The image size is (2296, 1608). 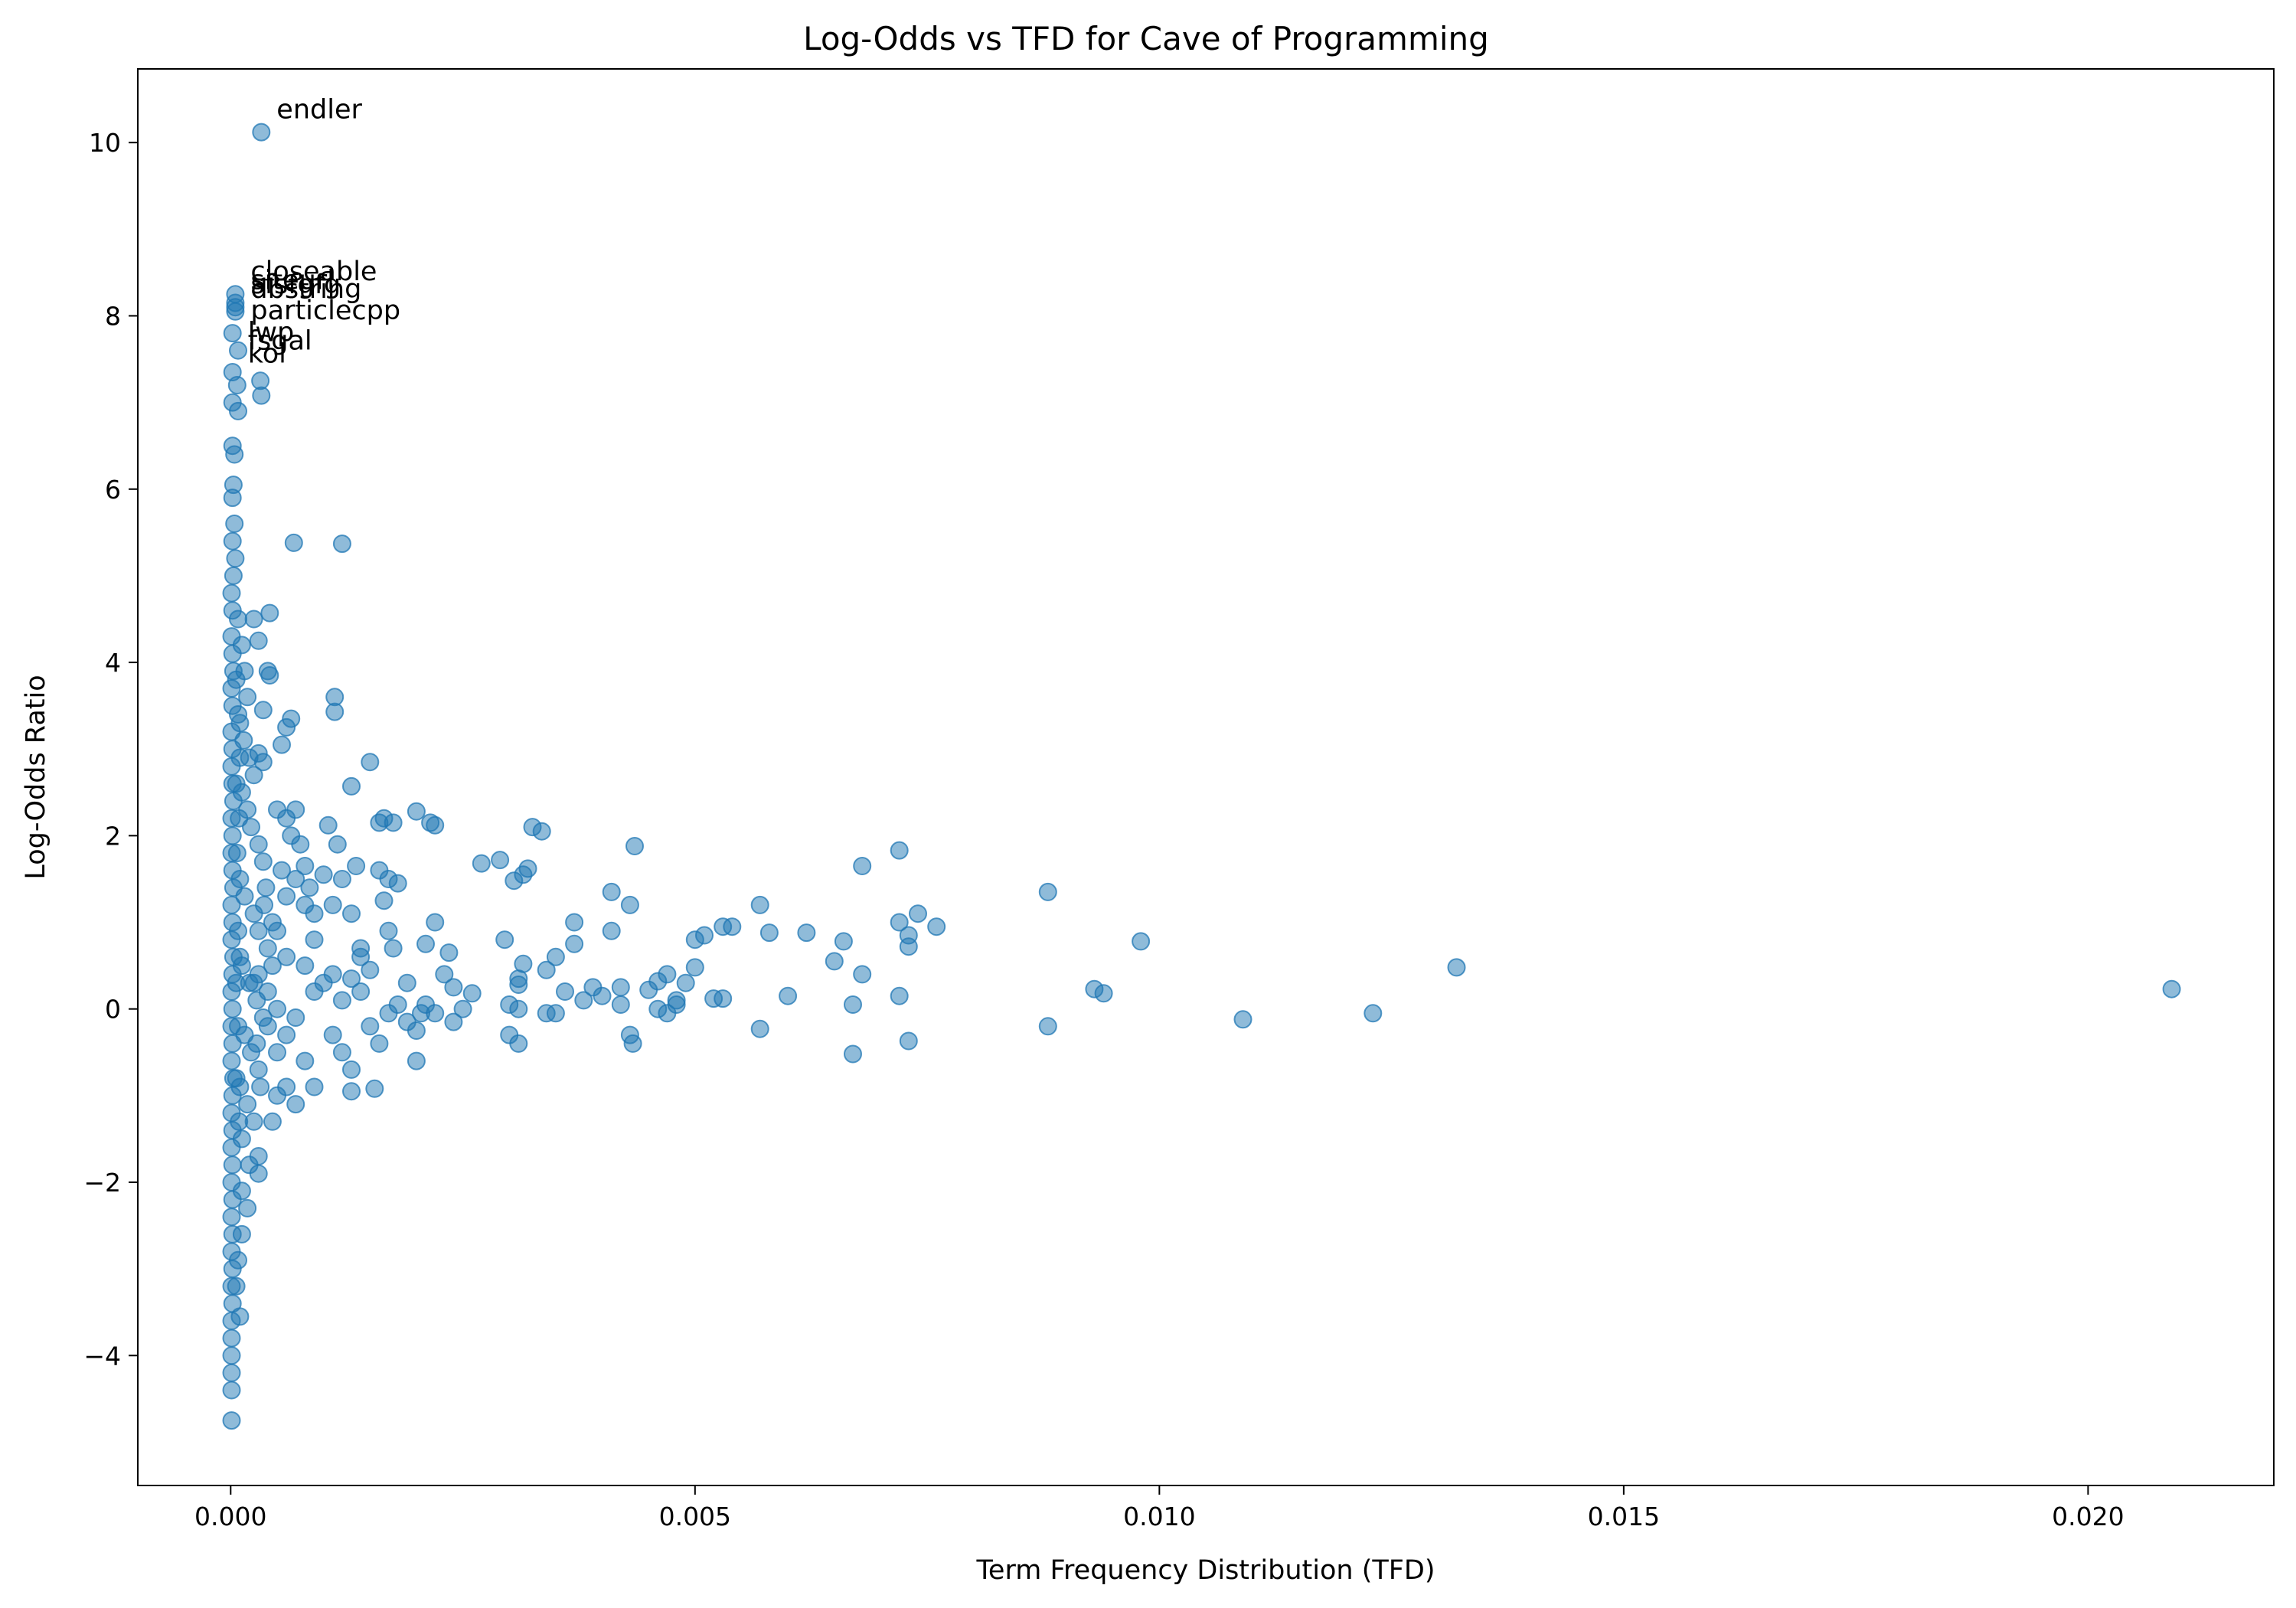 I want to click on y-tick-label: 4, so click(x=113, y=663).